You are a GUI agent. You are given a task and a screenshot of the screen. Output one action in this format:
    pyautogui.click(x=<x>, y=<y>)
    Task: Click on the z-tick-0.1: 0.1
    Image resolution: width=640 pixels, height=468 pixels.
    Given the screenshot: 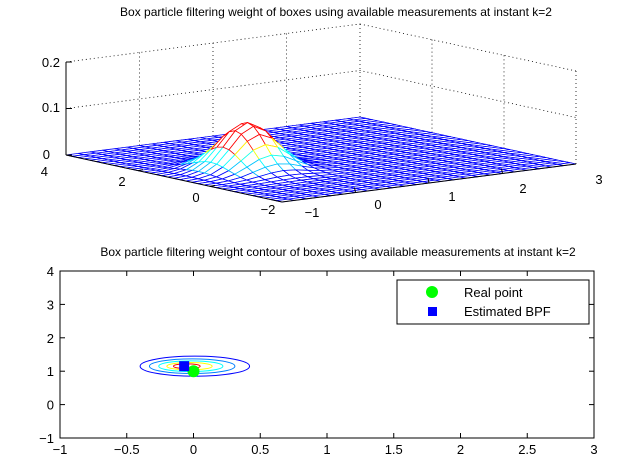 What is the action you would take?
    pyautogui.click(x=51, y=107)
    